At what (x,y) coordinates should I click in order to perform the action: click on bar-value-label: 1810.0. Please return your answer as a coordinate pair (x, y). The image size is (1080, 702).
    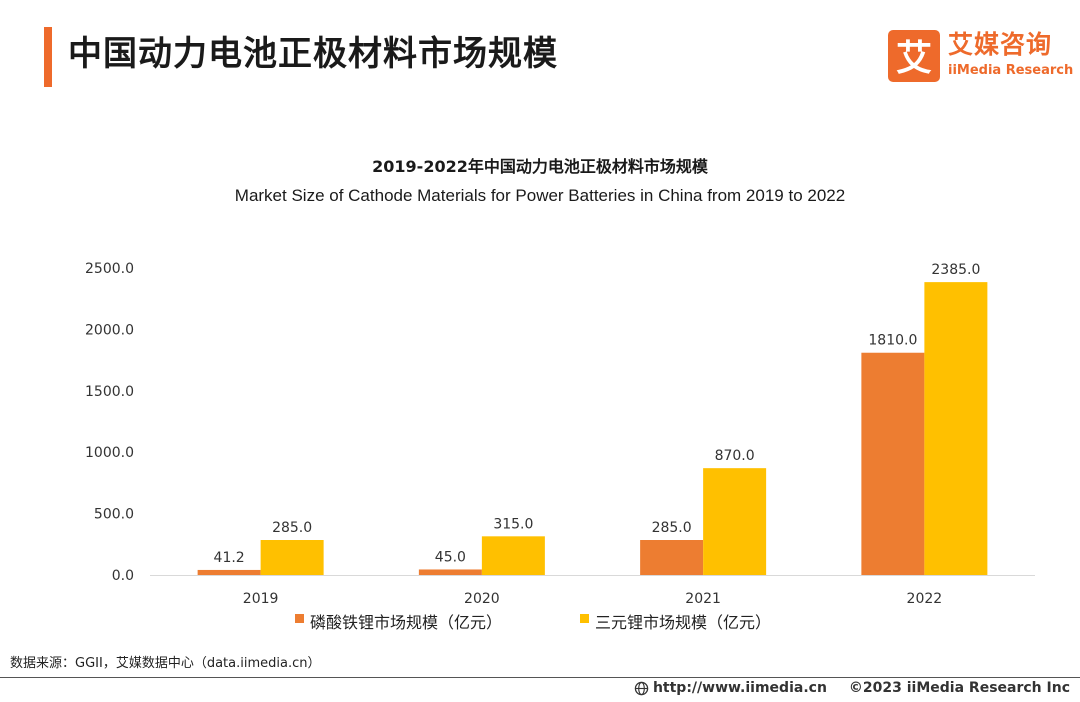
    Looking at the image, I should click on (892, 341).